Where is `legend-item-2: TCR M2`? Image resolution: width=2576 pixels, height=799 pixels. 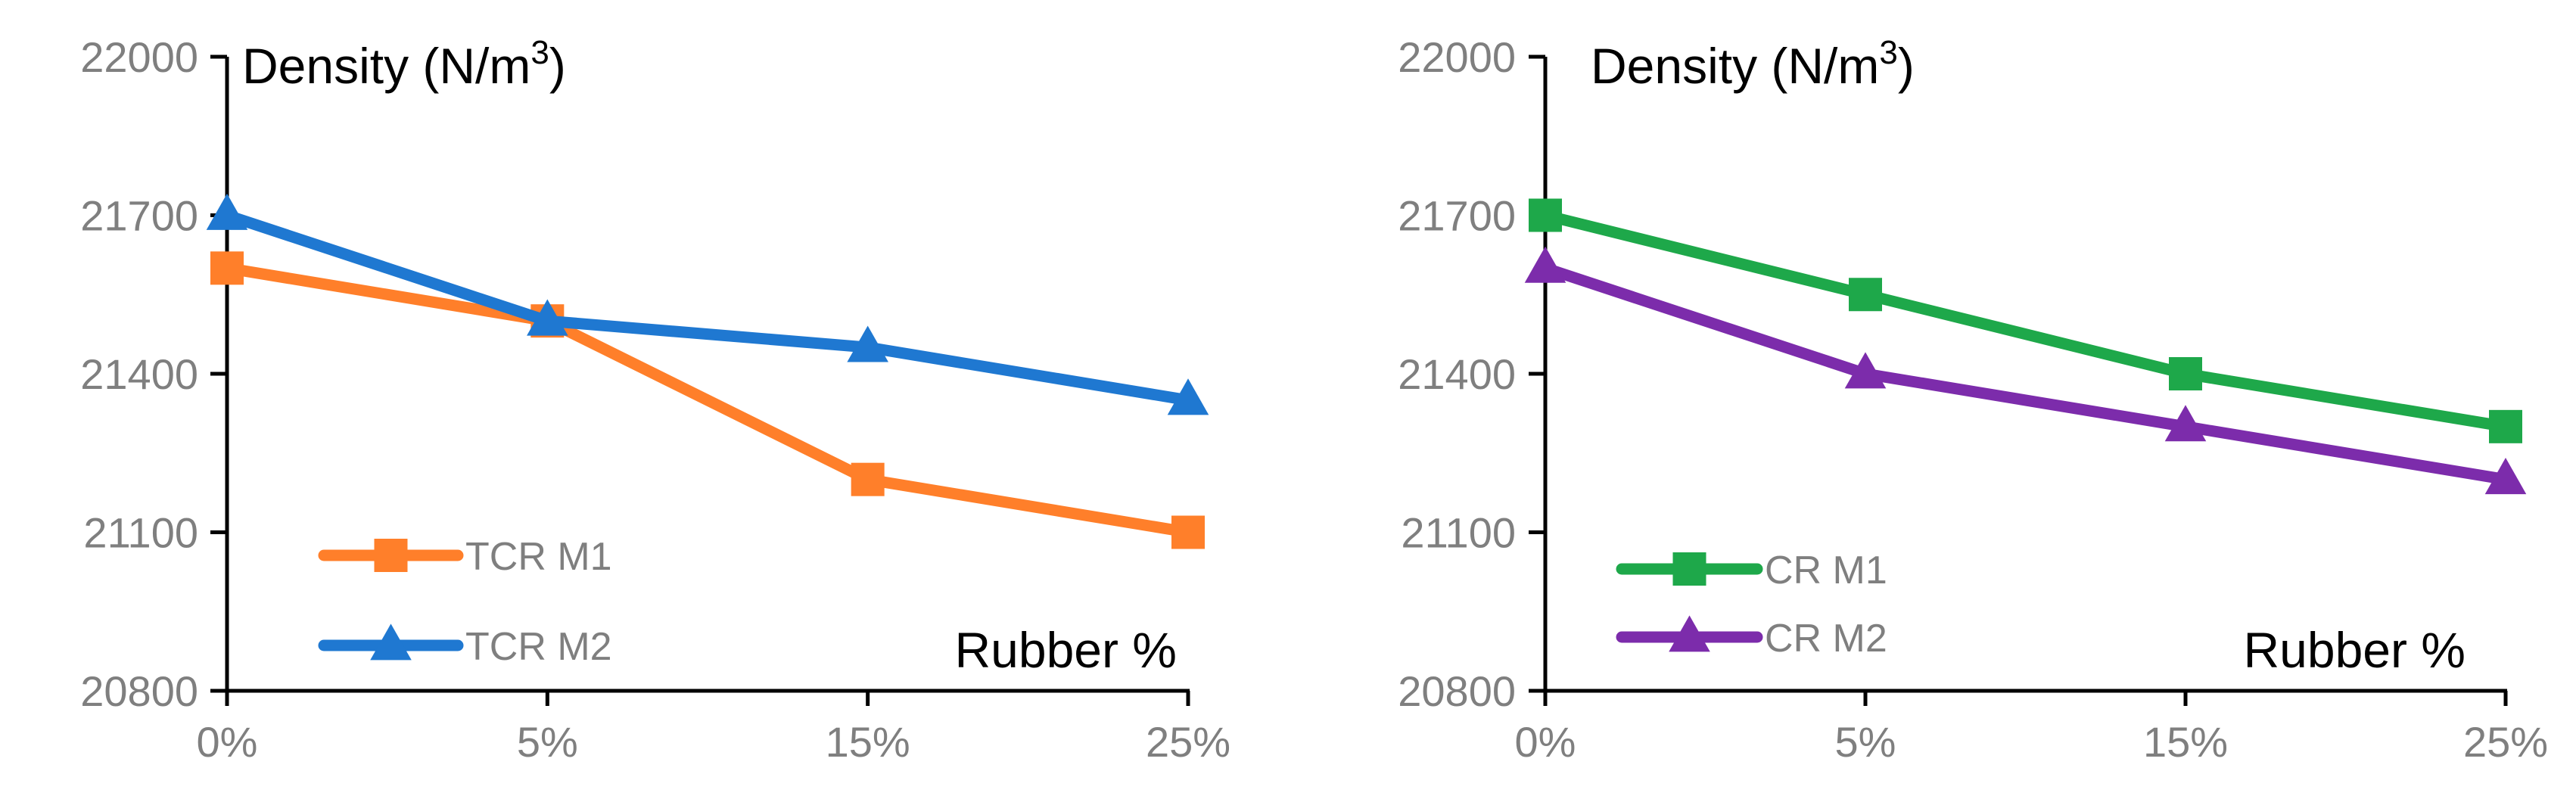
legend-item-2: TCR M2 is located at coordinates (465, 646).